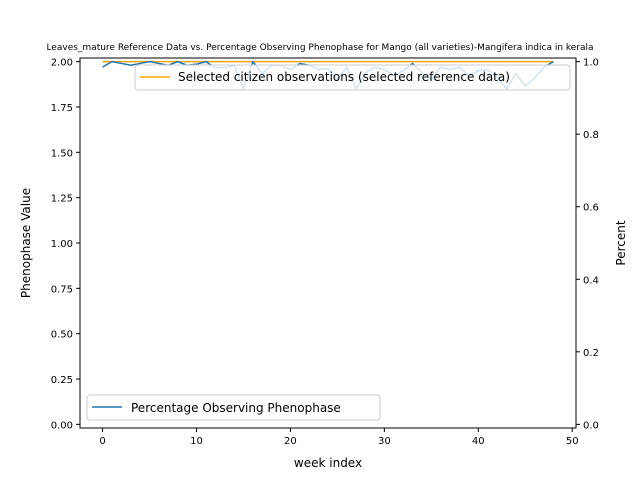 Image resolution: width=640 pixels, height=480 pixels. I want to click on x-tick-label: 20, so click(290, 441).